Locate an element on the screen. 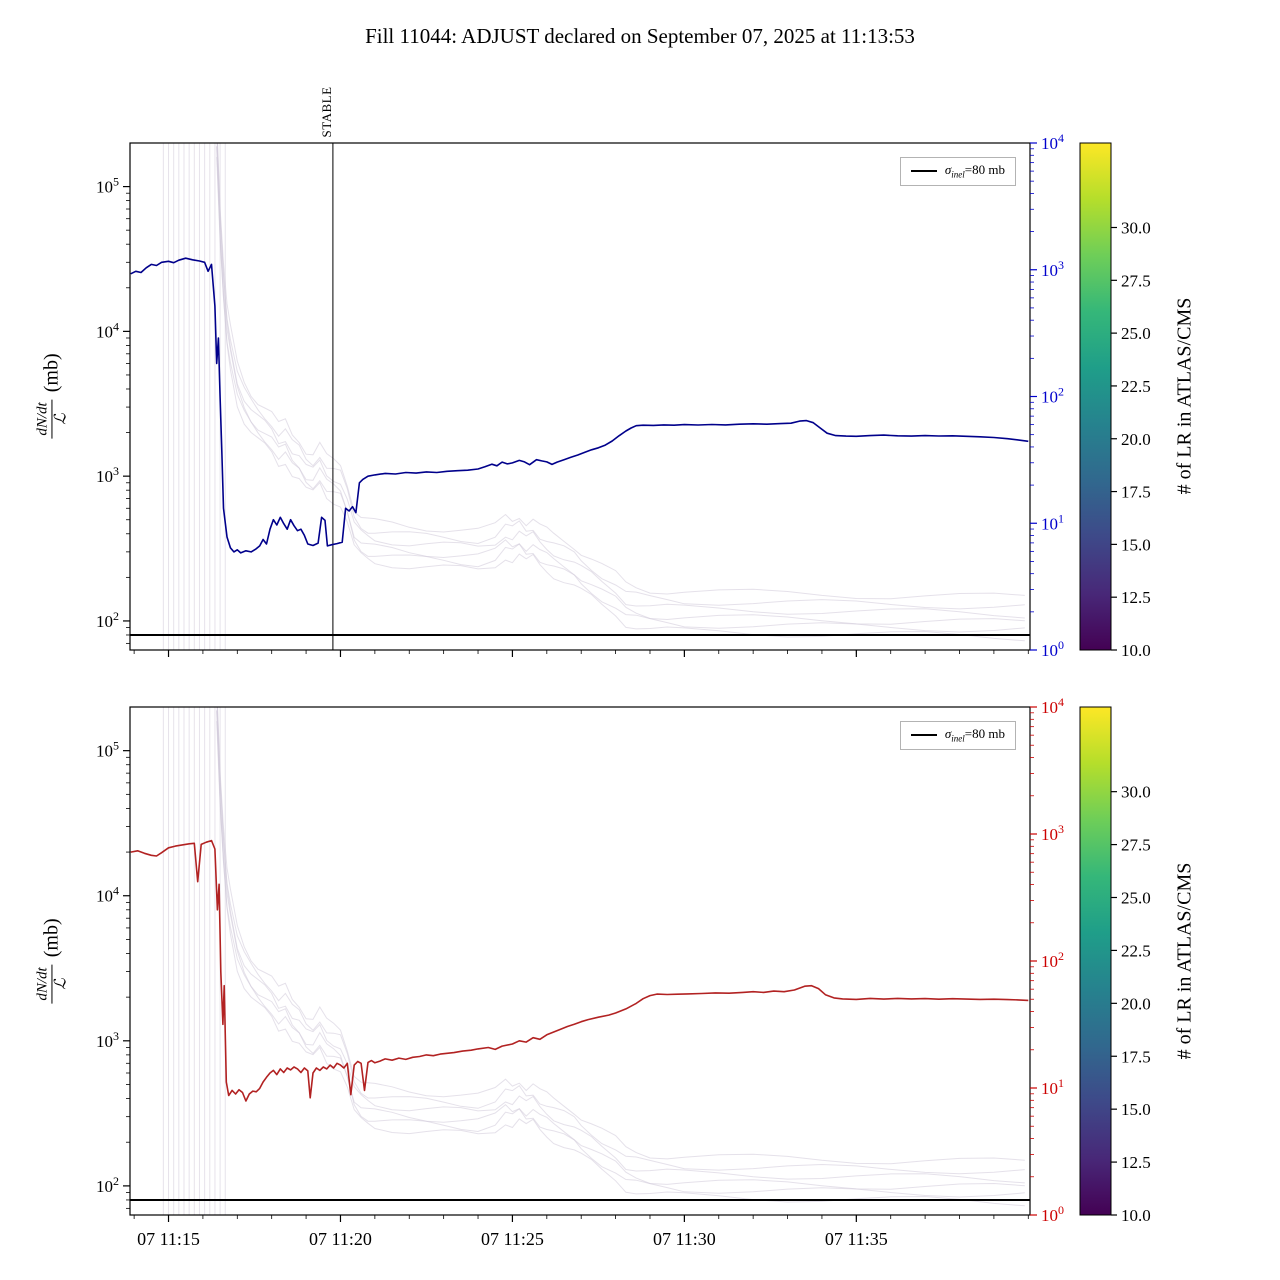  legend-bottom: σinel=80 mb is located at coordinates (957, 735).